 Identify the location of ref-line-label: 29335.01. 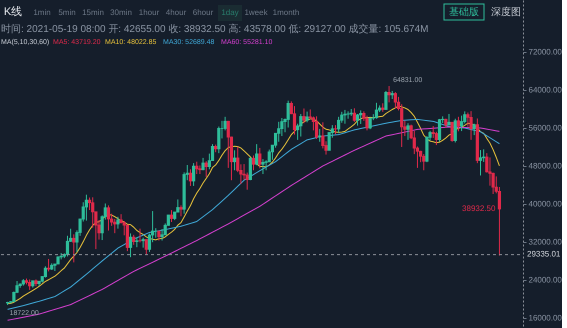
(544, 254).